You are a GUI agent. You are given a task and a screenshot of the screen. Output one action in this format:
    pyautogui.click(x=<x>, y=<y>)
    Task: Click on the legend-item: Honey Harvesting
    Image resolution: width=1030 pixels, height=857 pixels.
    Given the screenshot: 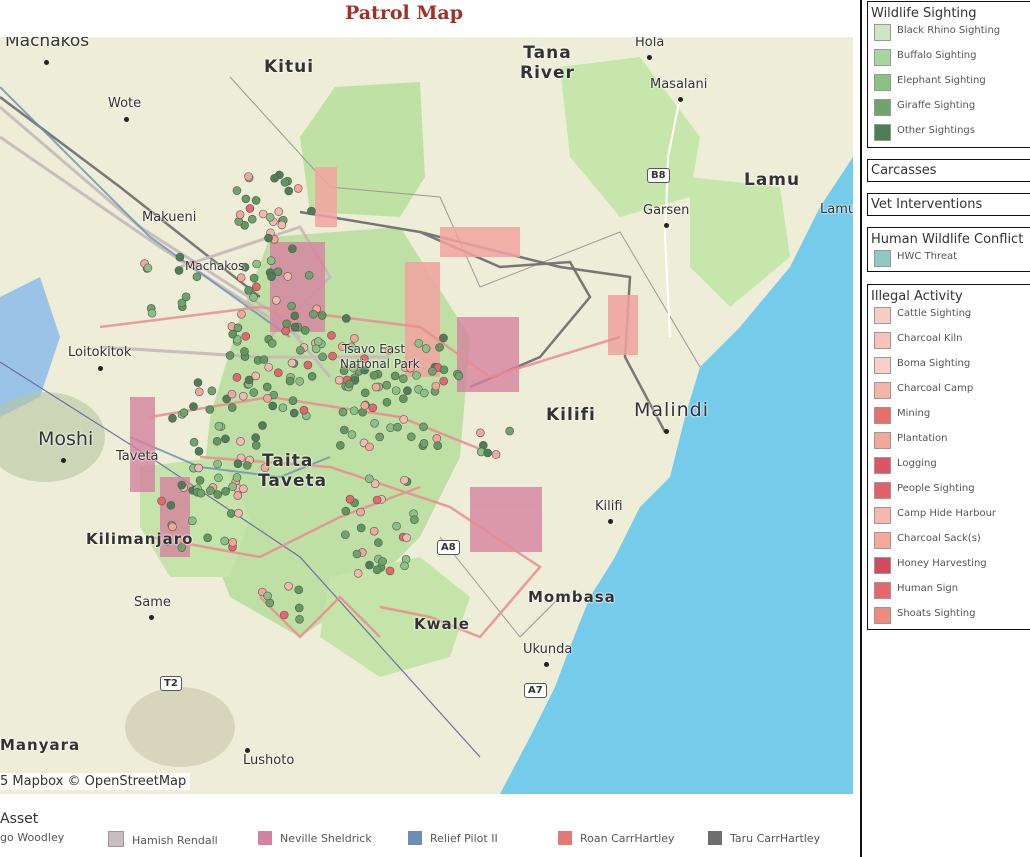 What is the action you would take?
    pyautogui.click(x=949, y=568)
    